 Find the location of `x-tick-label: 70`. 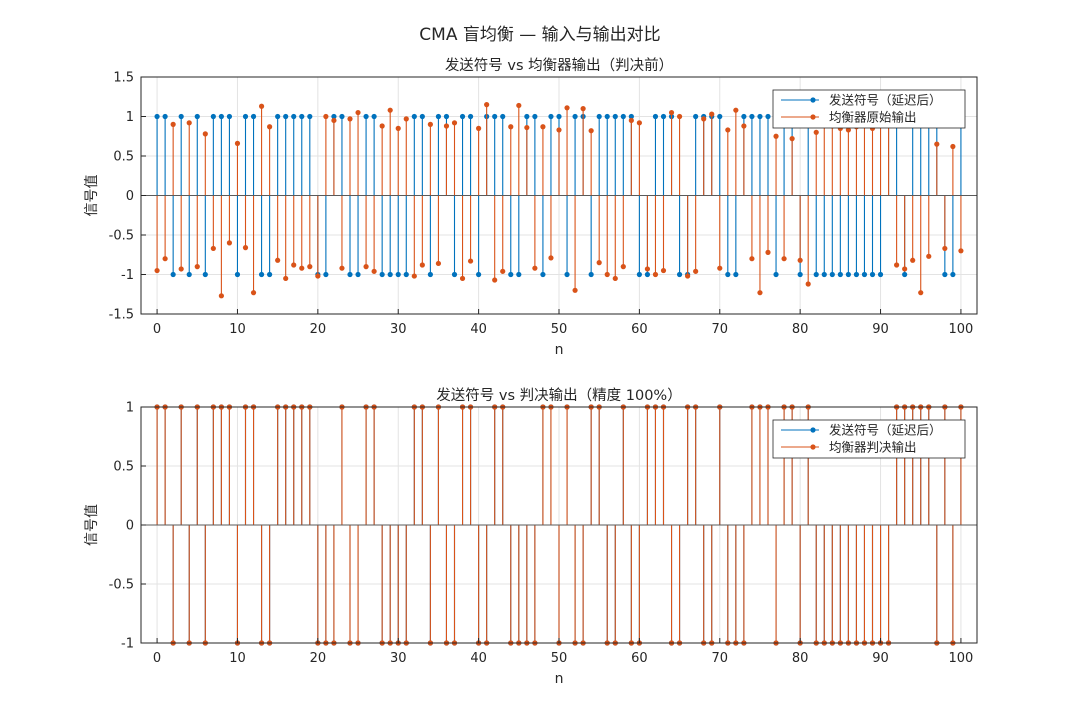

x-tick-label: 70 is located at coordinates (719, 658).